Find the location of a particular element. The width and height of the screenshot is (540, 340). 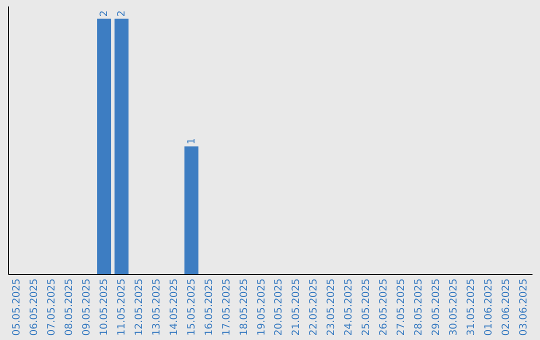

x-tick-label: 13.05.2025 is located at coordinates (156, 307).